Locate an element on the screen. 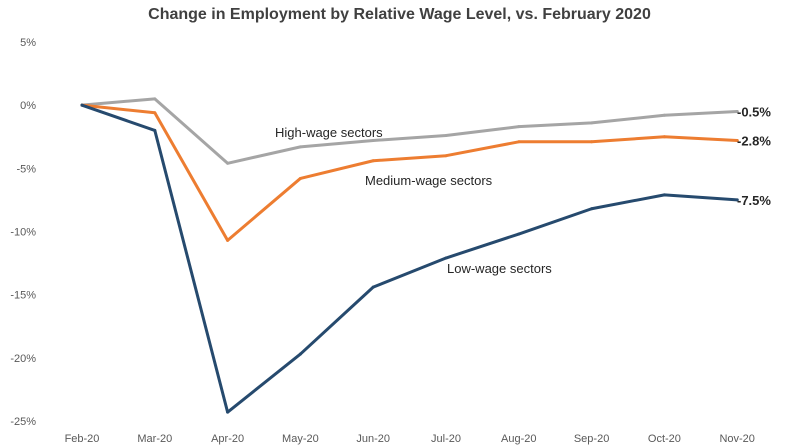 This screenshot has width=799, height=448. x-tick-label: Sep-20 is located at coordinates (591, 439).